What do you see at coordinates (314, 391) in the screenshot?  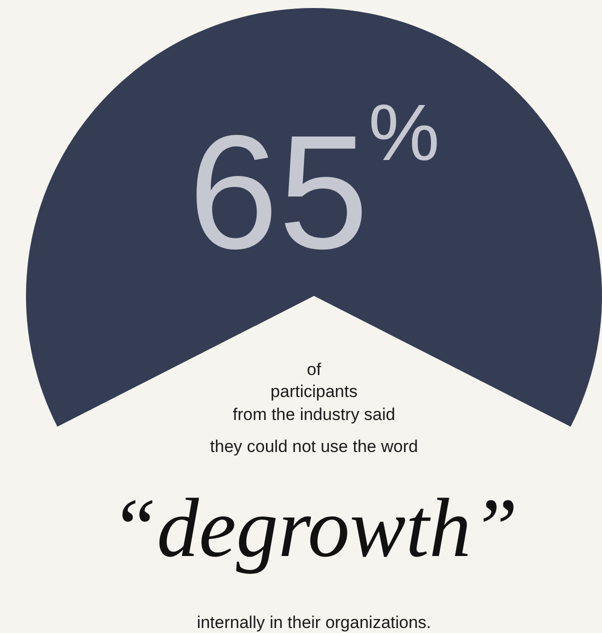 I see `text: participants` at bounding box center [314, 391].